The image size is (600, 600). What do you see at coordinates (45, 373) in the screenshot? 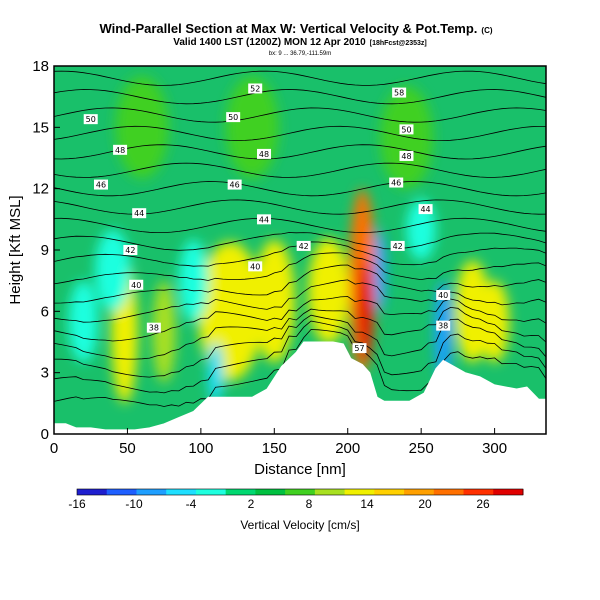
I see `y-tick-label: 3` at bounding box center [45, 373].